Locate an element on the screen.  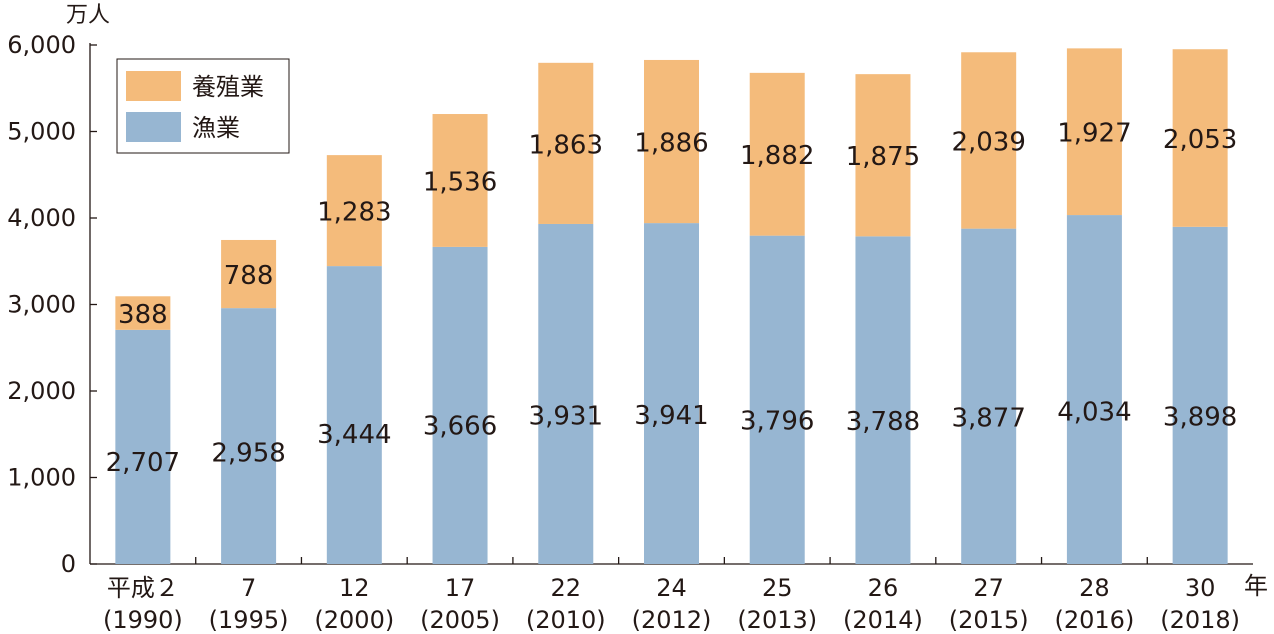
y-axis-unit: 万人 is located at coordinates (88, 15).